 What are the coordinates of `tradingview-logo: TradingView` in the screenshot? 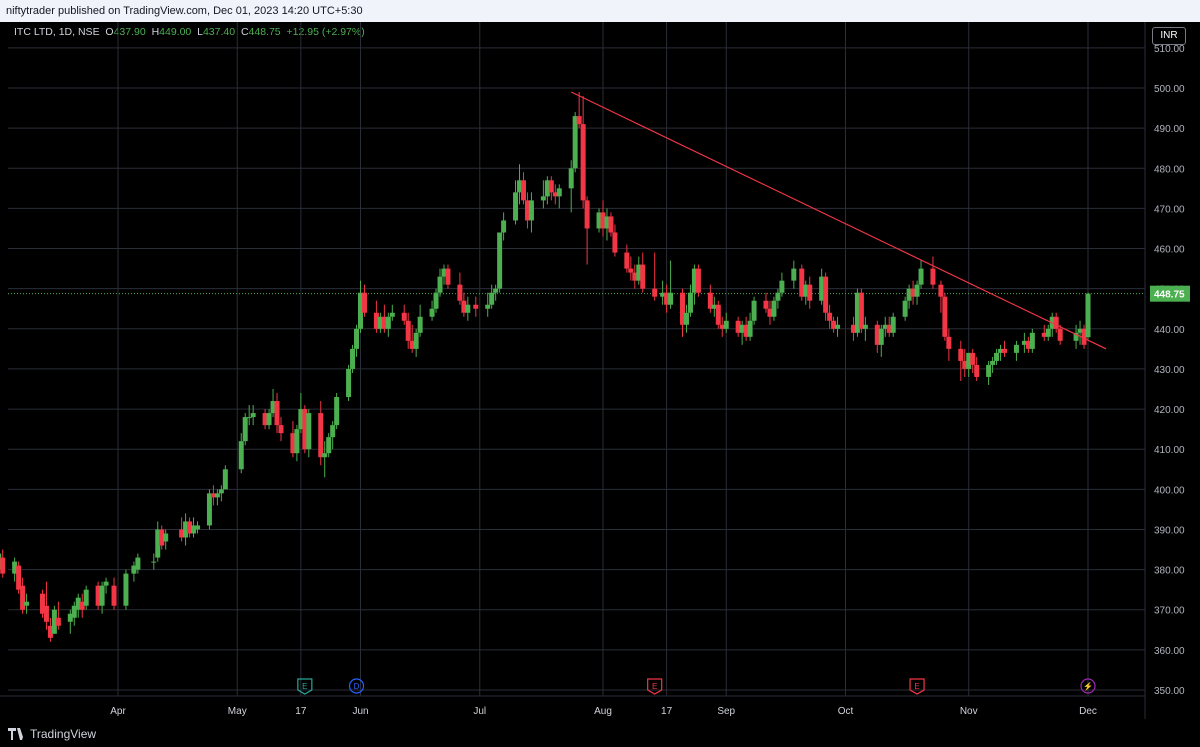 It's located at (52, 734).